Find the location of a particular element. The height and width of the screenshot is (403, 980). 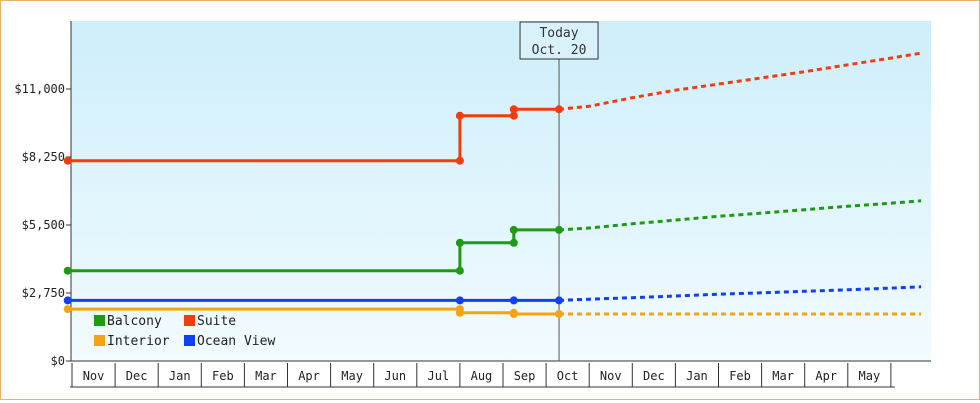

y-tick-label: $2,750 is located at coordinates (43, 293).